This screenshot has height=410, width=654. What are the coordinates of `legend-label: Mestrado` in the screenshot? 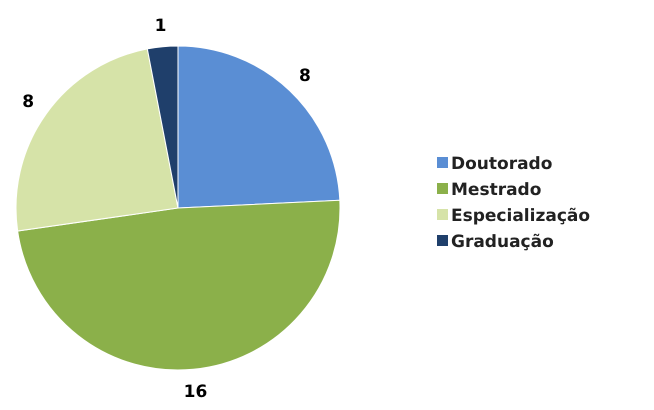 It's located at (496, 190).